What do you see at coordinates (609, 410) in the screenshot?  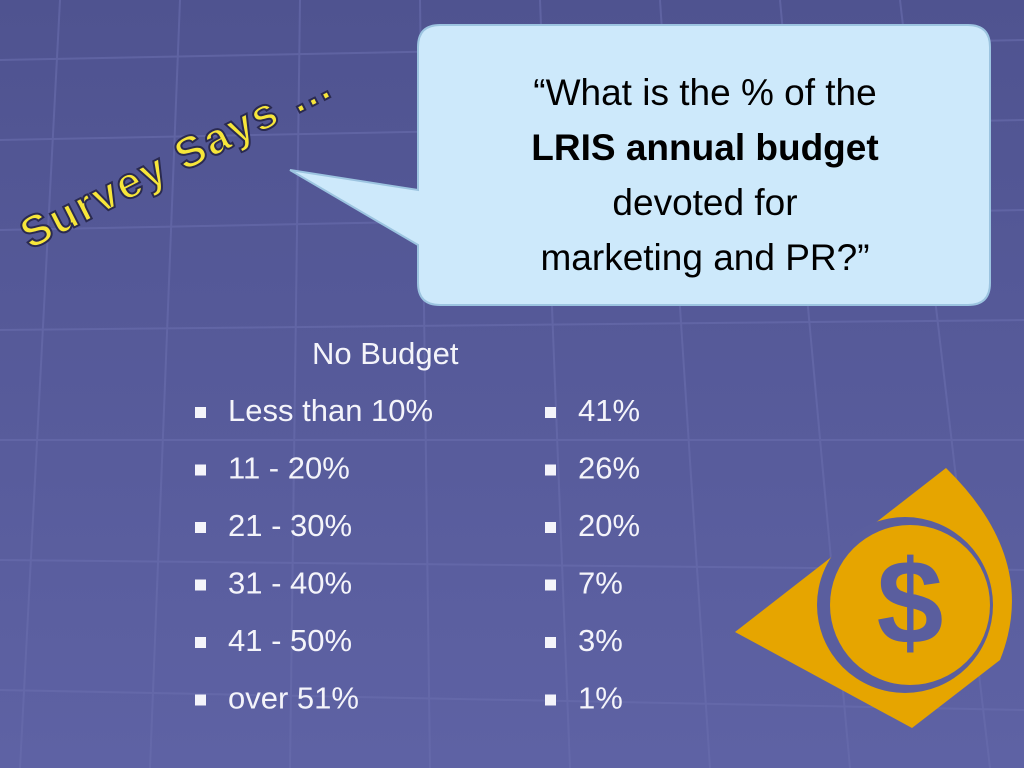 I see `list-item: 41%` at bounding box center [609, 410].